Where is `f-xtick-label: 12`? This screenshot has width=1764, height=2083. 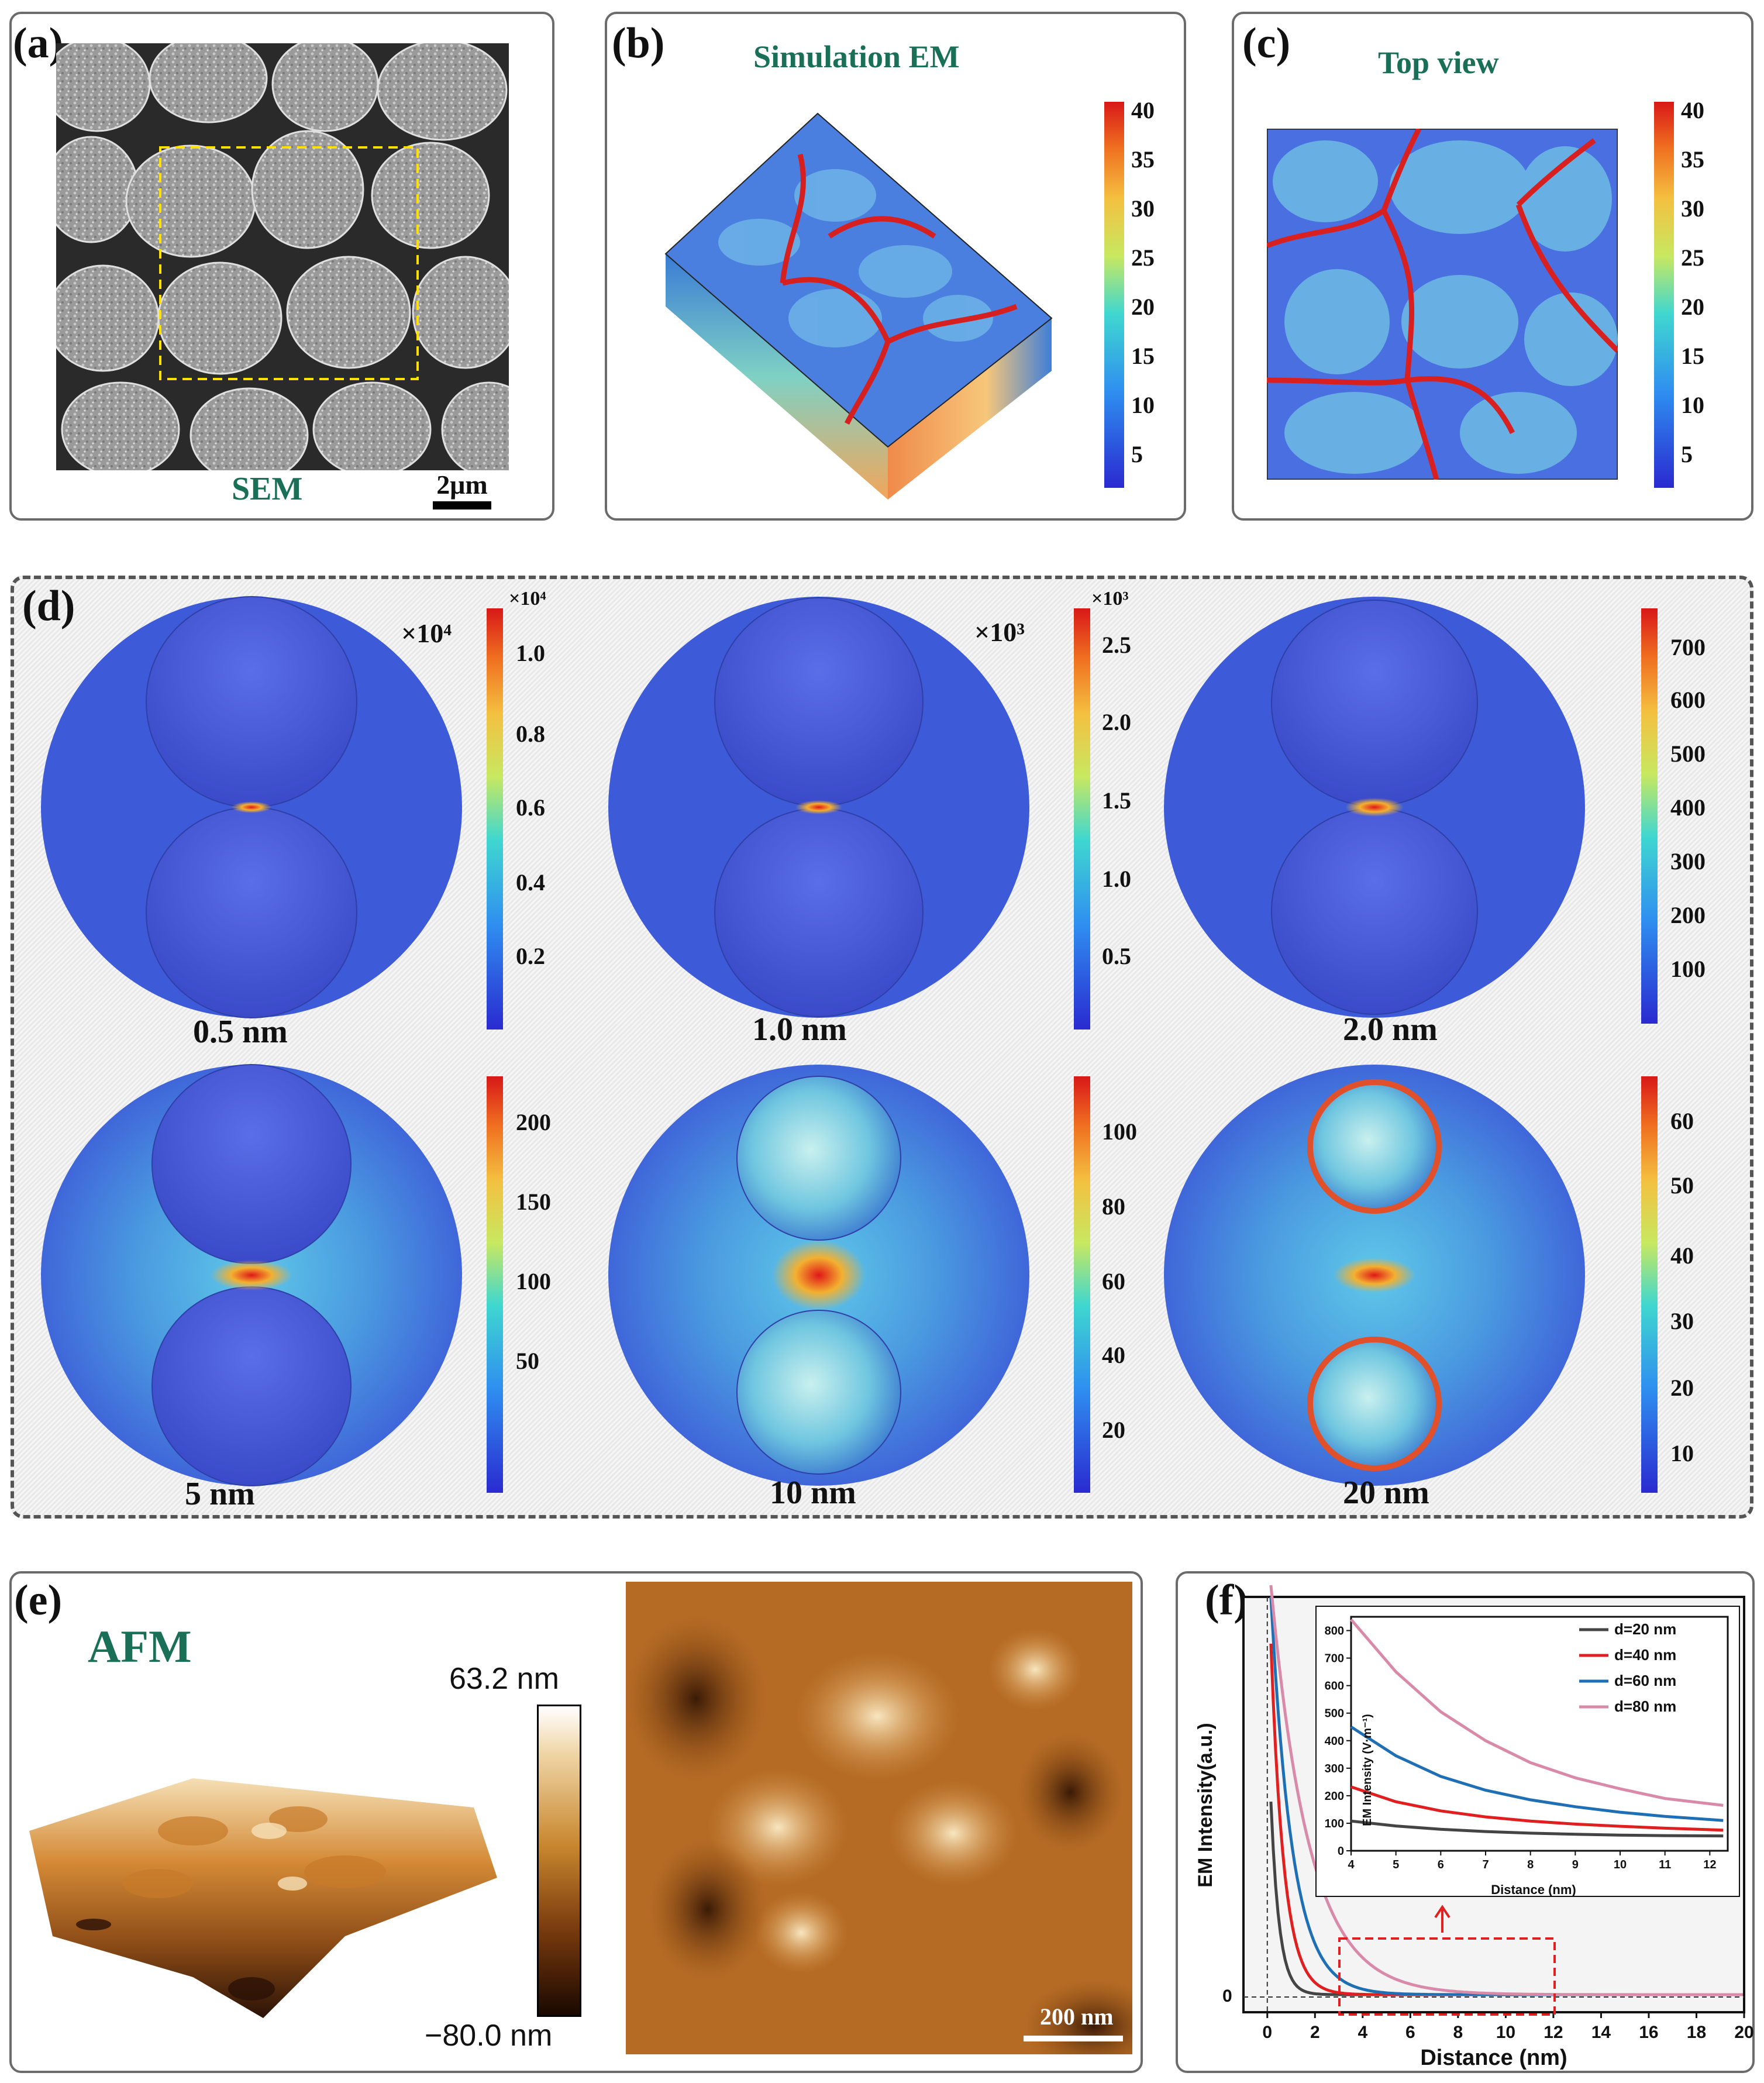
f-xtick-label: 12 is located at coordinates (1553, 2033).